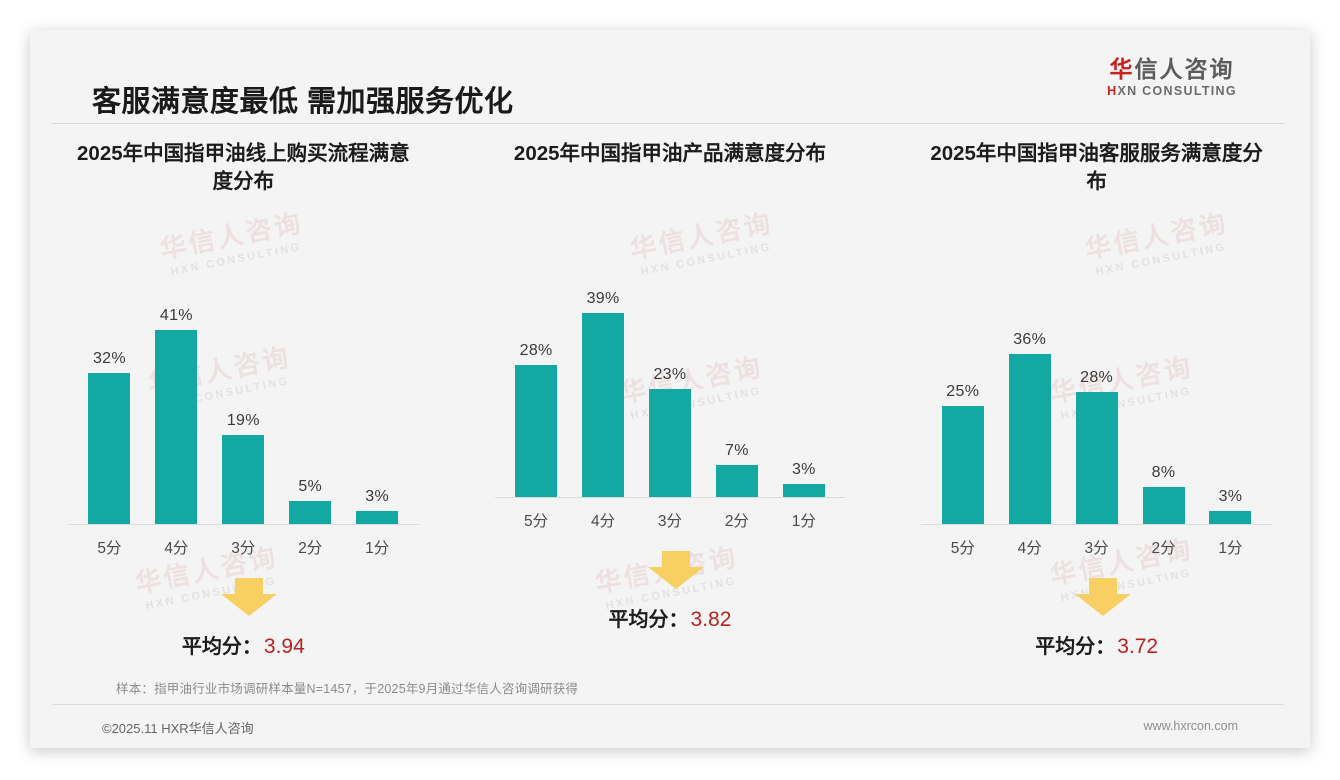 Image resolution: width=1340 pixels, height=780 pixels. What do you see at coordinates (668, 123) in the screenshot?
I see `header-divider` at bounding box center [668, 123].